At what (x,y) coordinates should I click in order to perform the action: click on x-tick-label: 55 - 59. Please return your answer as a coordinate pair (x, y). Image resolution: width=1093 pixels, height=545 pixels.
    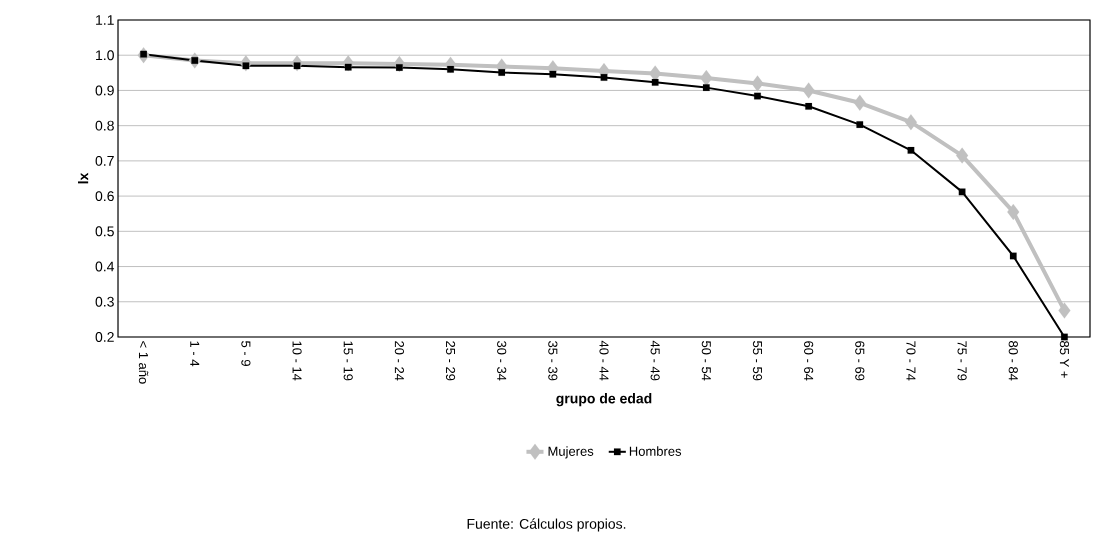
    Looking at the image, I should click on (757, 361).